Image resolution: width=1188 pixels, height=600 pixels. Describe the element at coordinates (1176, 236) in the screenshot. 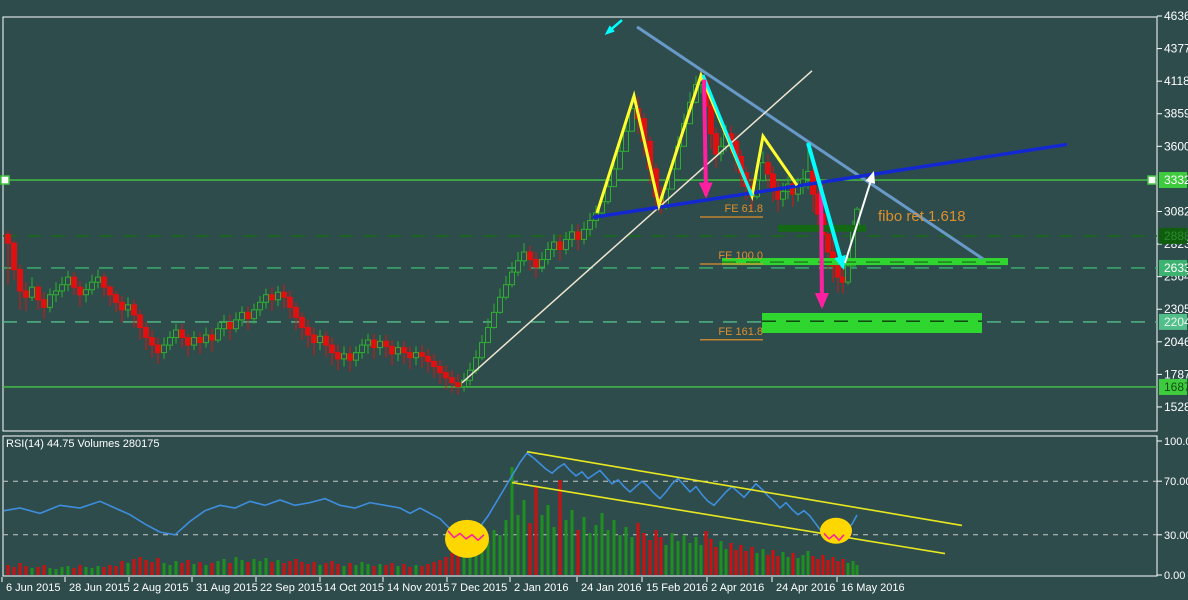

I see `price-badge-label: 2888` at that location.